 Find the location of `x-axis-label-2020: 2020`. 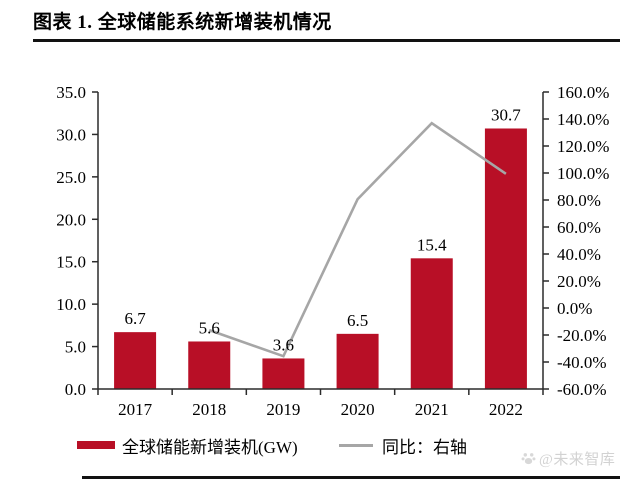

x-axis-label-2020: 2020 is located at coordinates (358, 409).